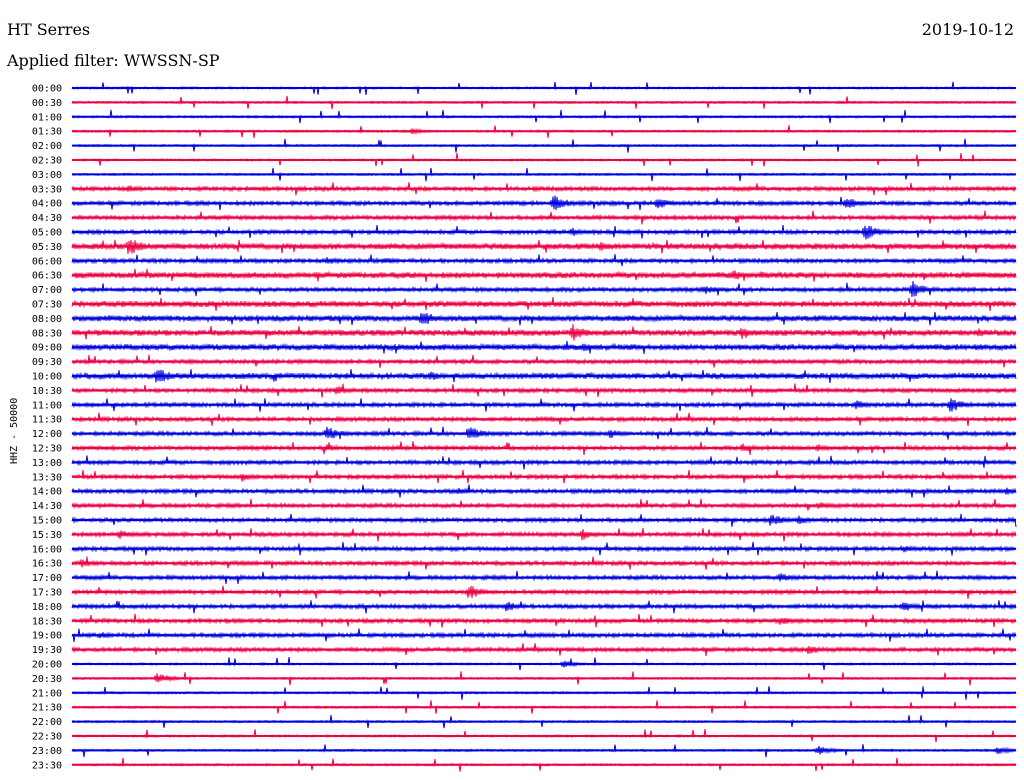 The image size is (1024, 780). I want to click on row-time-label: 08:30, so click(47, 333).